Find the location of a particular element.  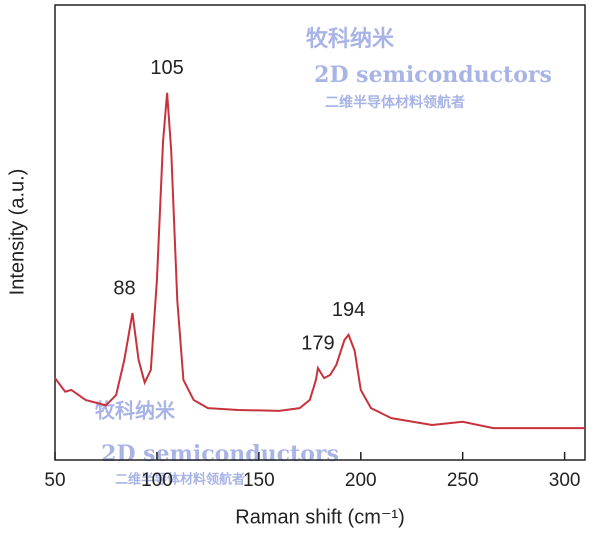

x-tick-label: 50 is located at coordinates (54, 480).